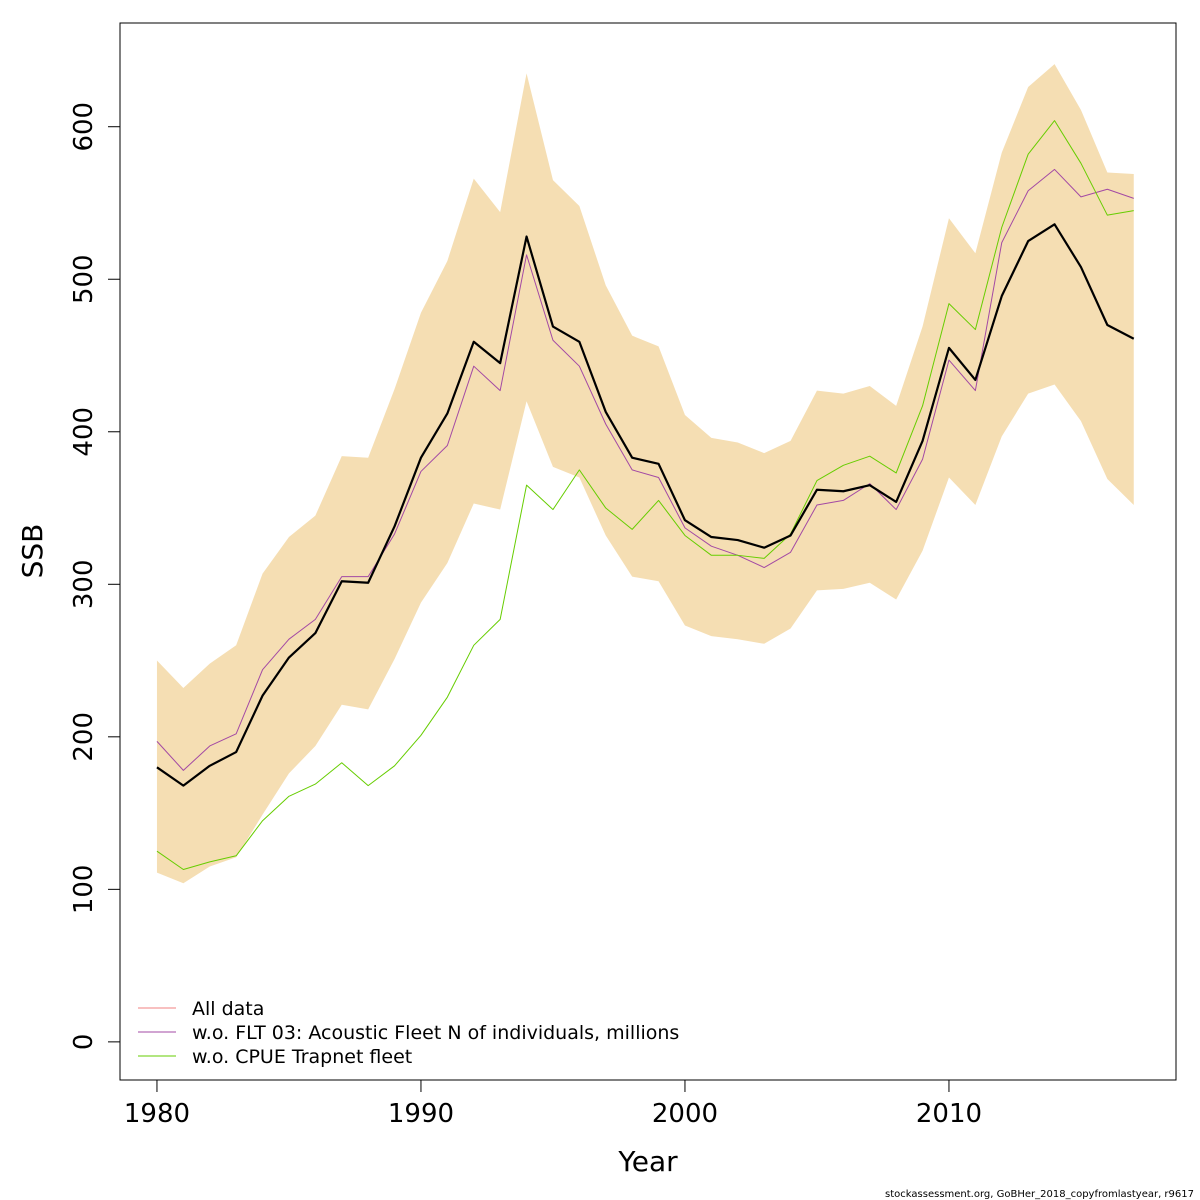 Image resolution: width=1200 pixels, height=1200 pixels. I want to click on y-axis: 0 100 200 300 400 500 600, so click(95, 576).